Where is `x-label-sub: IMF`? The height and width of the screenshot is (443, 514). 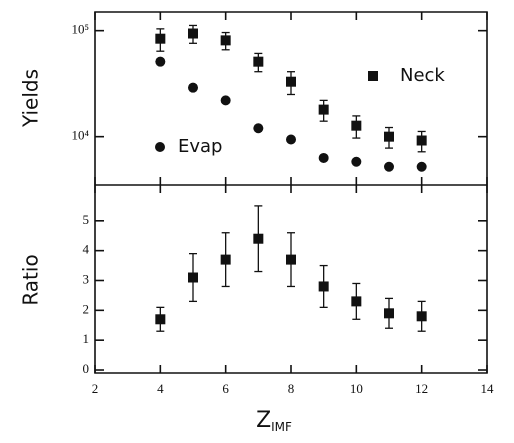 x-label-sub: IMF is located at coordinates (281, 427).